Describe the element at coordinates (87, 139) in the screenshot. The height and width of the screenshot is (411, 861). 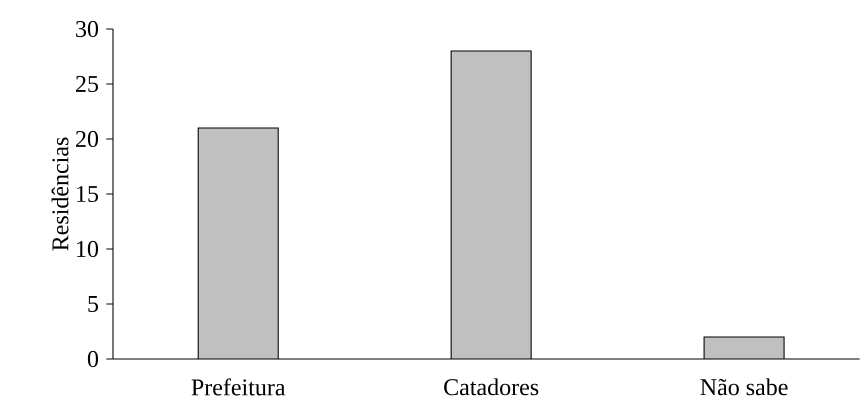
I see `y-tick-label: 20` at that location.